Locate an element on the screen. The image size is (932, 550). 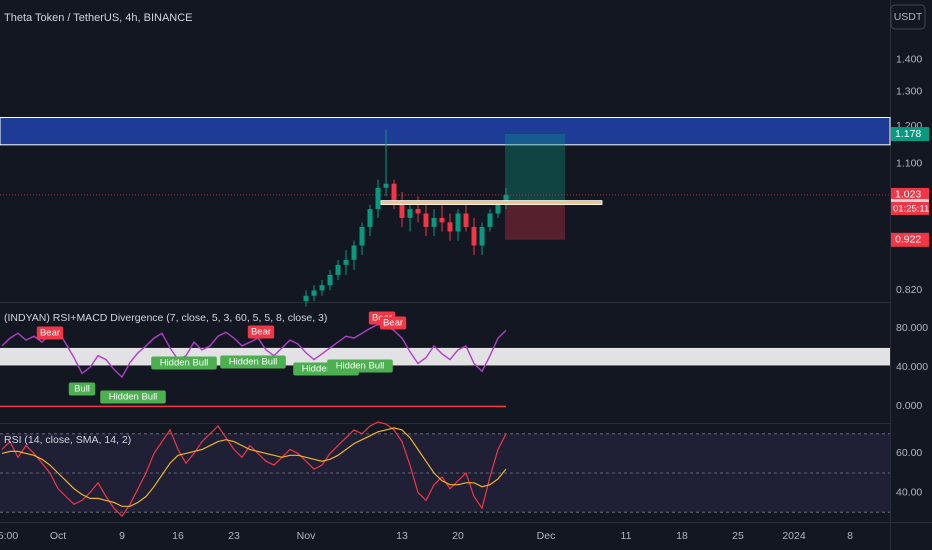
x-tick-label: 25 is located at coordinates (738, 536).